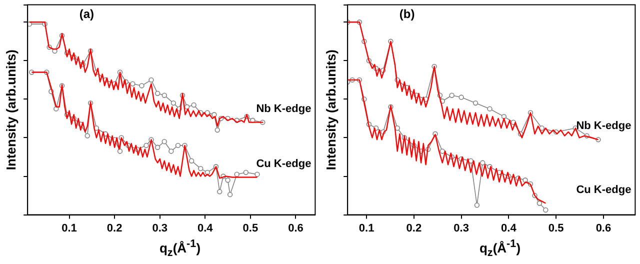 The image size is (640, 264). I want to click on text: Cu K-edge, so click(604, 190).